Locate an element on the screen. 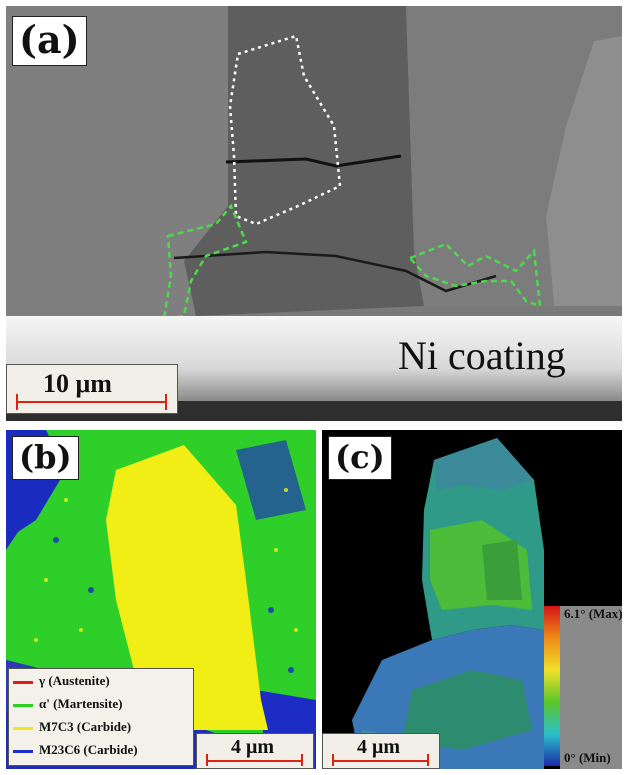 This screenshot has height=775, width=629. scale-bar-b-tick-right is located at coordinates (302, 760).